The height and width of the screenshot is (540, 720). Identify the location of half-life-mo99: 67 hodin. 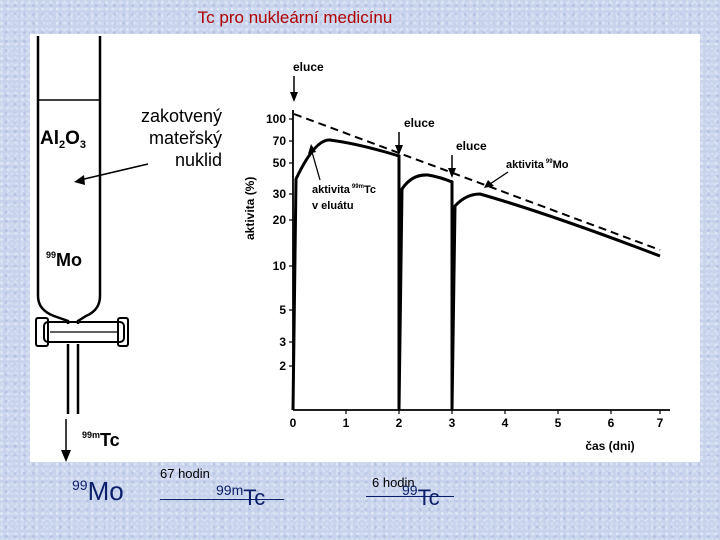
(185, 473).